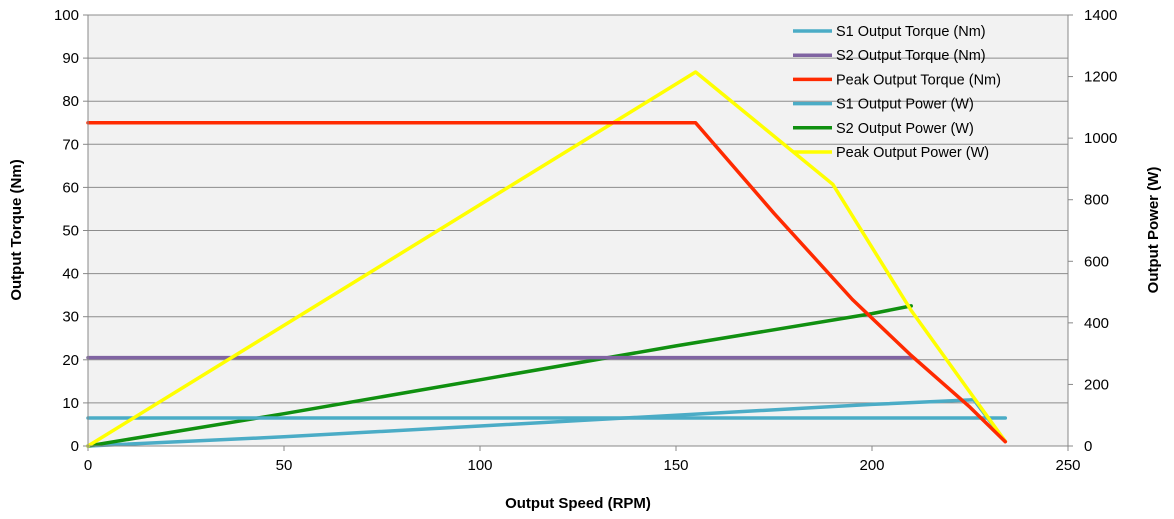  I want to click on legend-label: Peak Output Torque (Nm), so click(918, 80).